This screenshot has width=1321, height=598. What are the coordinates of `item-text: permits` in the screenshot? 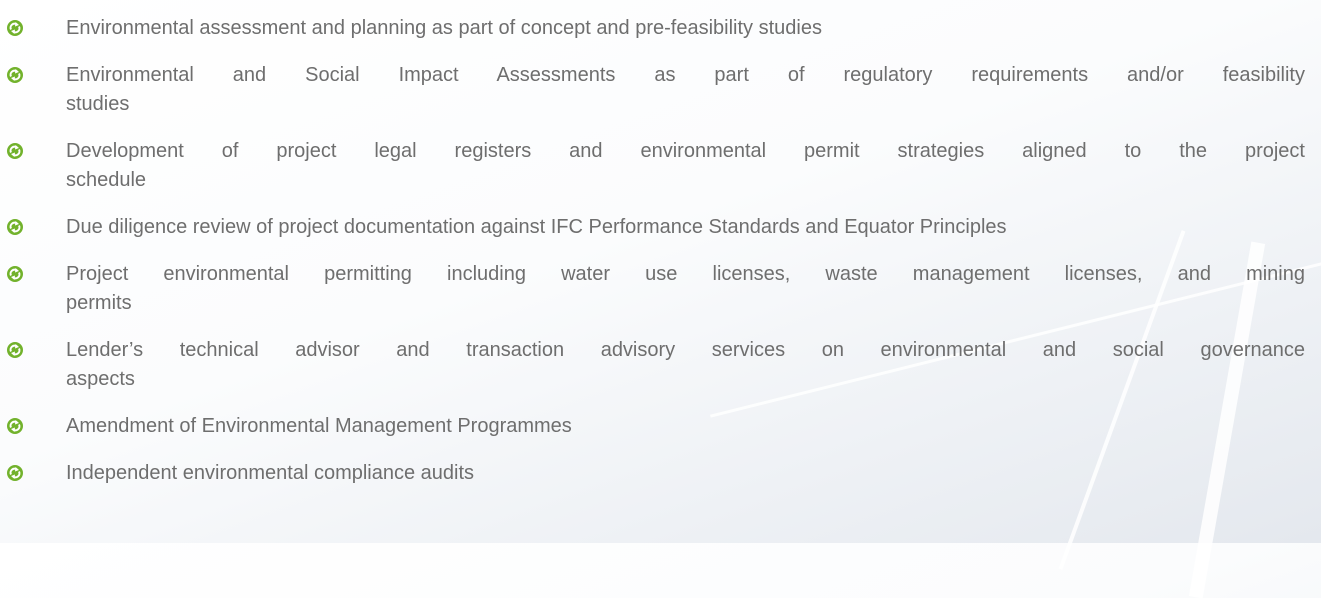 It's located at (99, 303).